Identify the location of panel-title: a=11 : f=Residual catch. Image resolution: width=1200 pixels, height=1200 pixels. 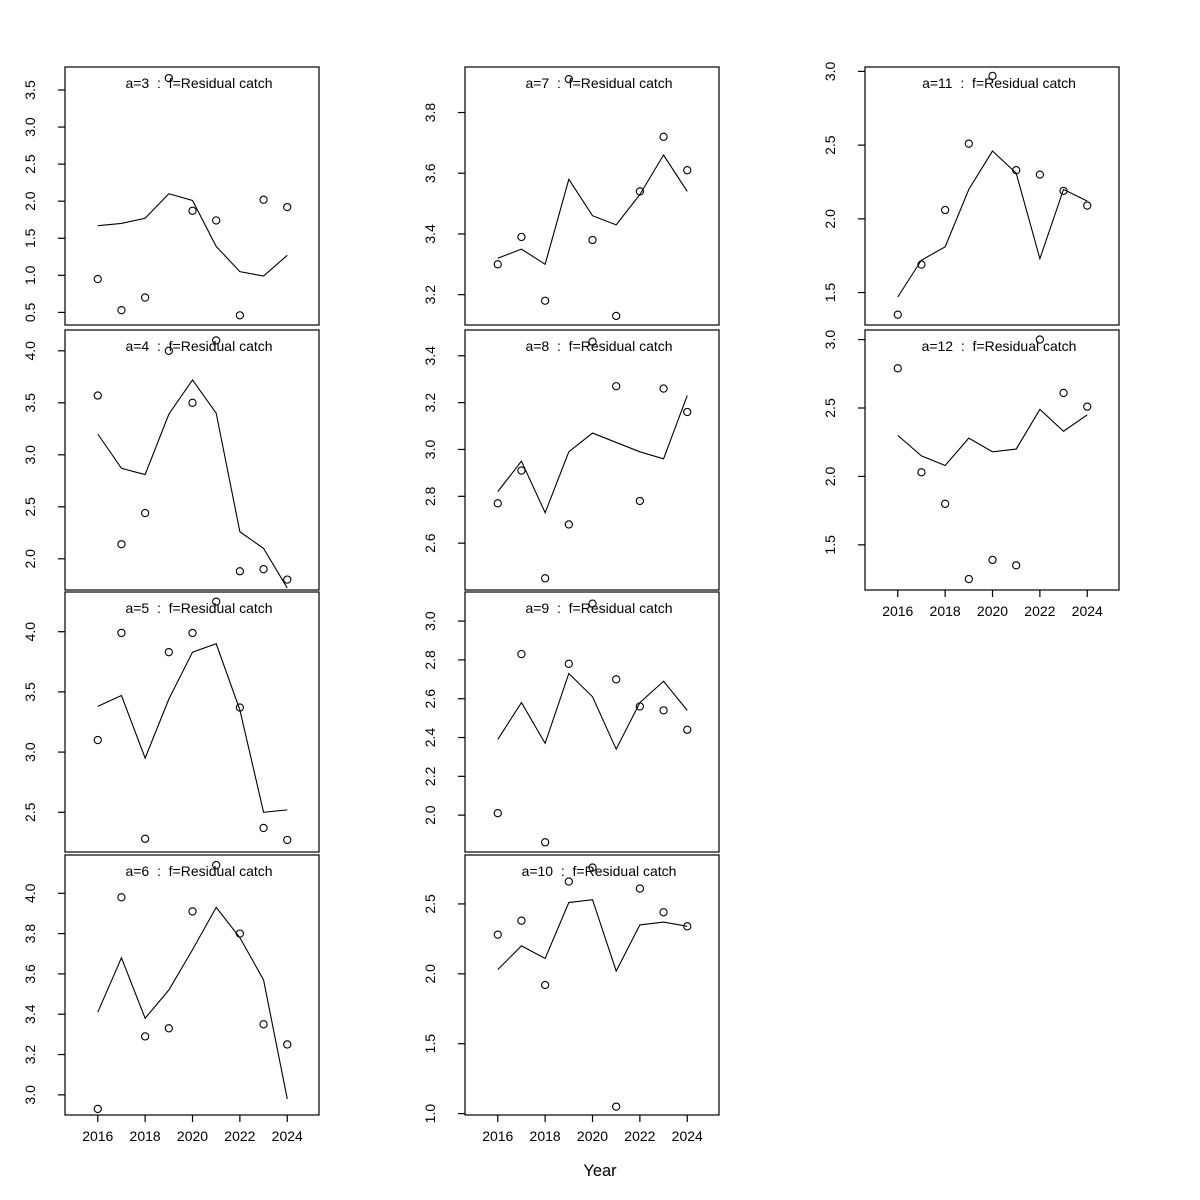
(999, 83).